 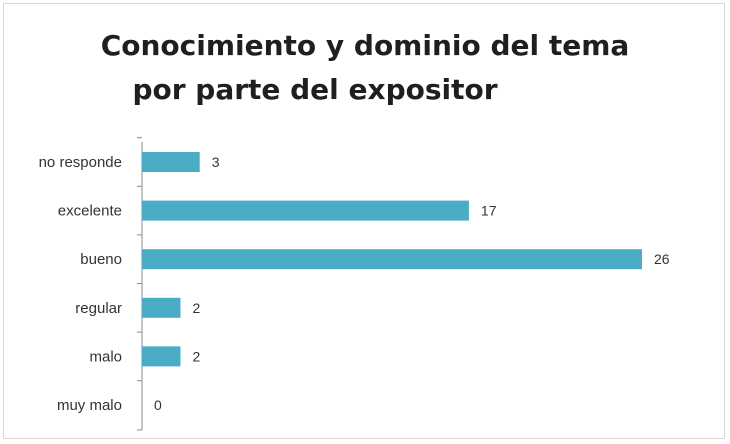 I want to click on value-label-regular: 2, so click(x=196, y=308).